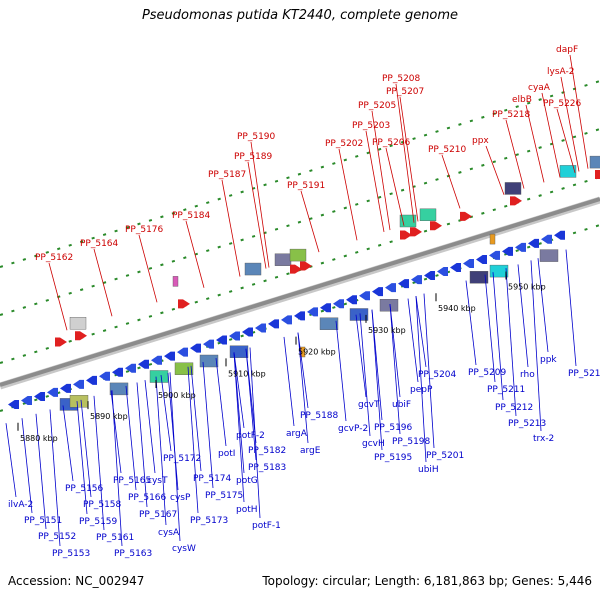  I want to click on top-label: PP_5162, so click(54, 258).